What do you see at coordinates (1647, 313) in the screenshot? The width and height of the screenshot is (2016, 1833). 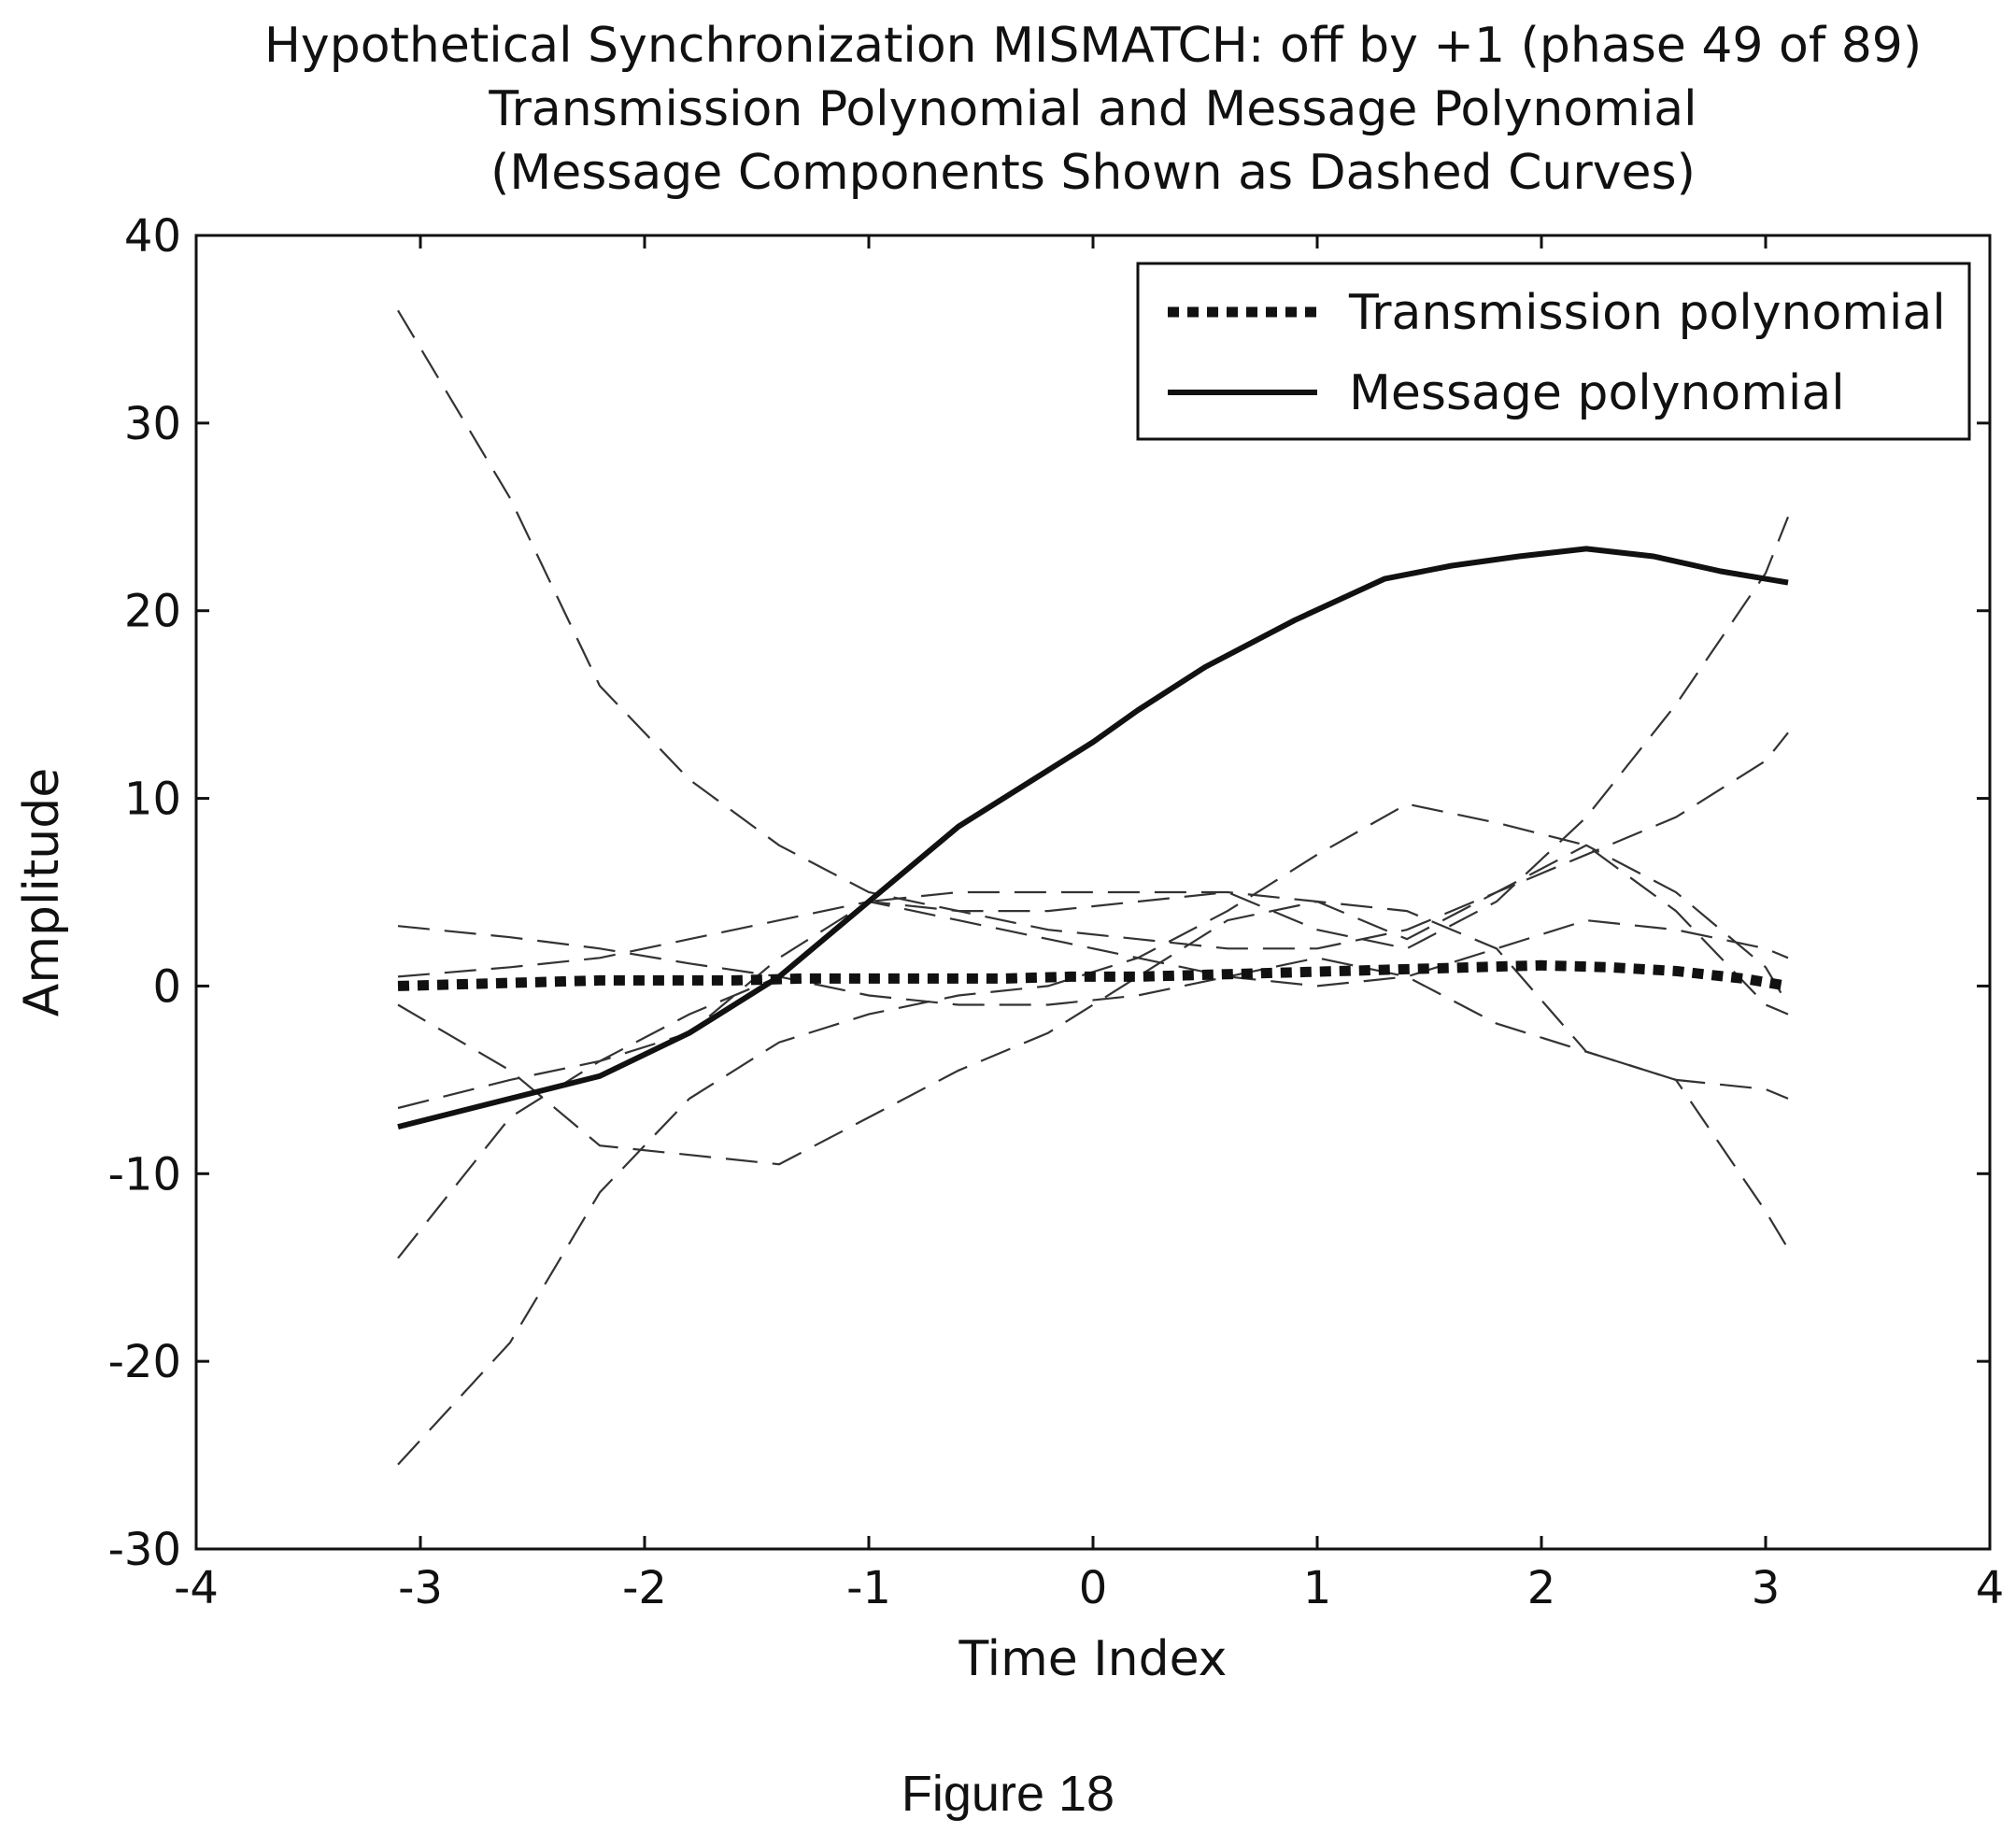 I see `legend-label-1: Transmission polynomial` at bounding box center [1647, 313].